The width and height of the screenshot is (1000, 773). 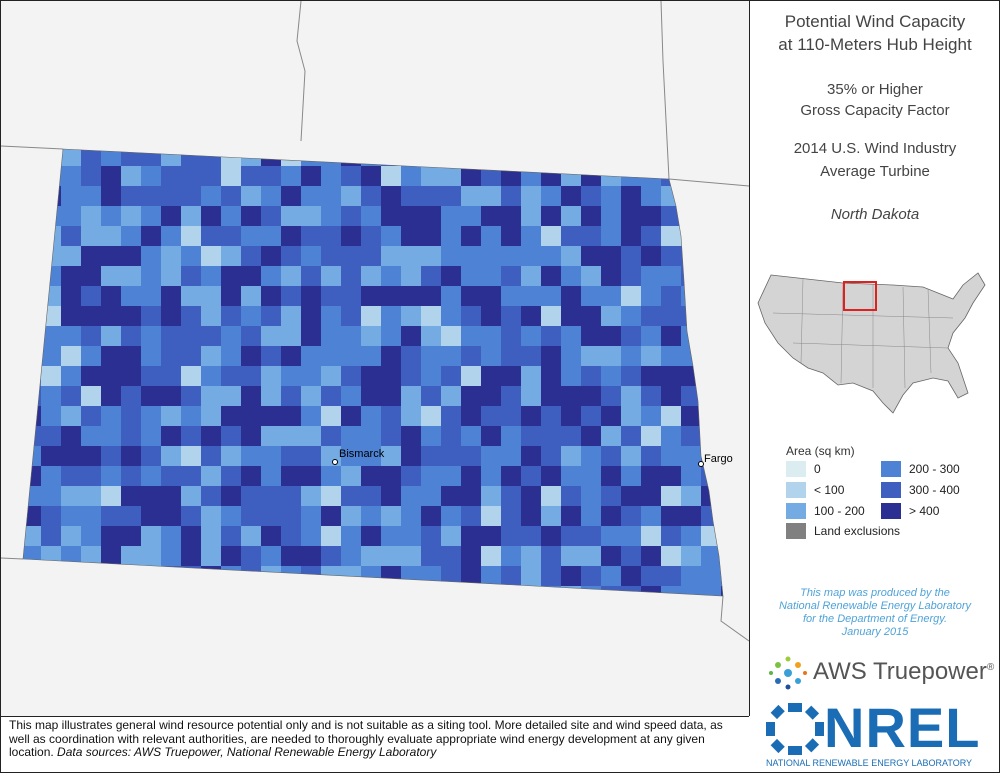 What do you see at coordinates (796, 469) in the screenshot?
I see `legend-swatch` at bounding box center [796, 469].